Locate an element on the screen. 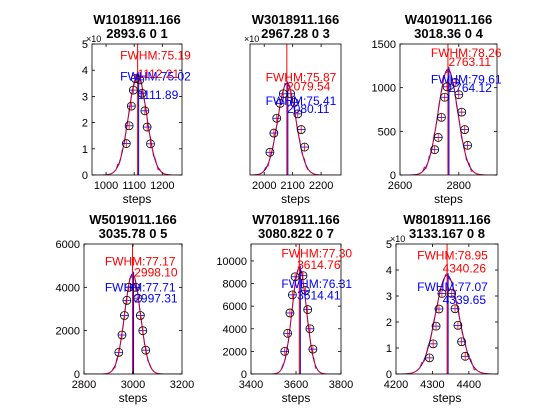 Image resolution: width=560 pixels, height=420 pixels. y-tick-label: 8000 is located at coordinates (235, 285).